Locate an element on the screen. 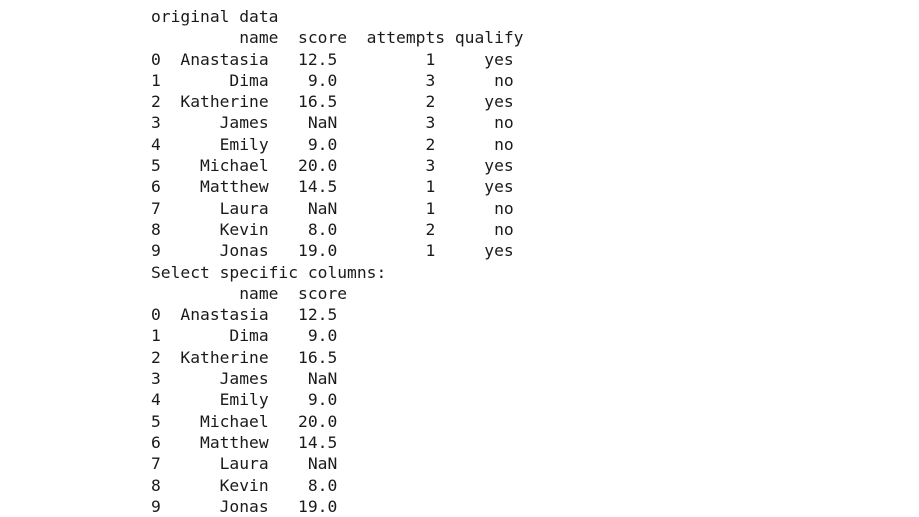 The width and height of the screenshot is (919, 517). output-line: 7 Laura NaN 1 no is located at coordinates (332, 208).